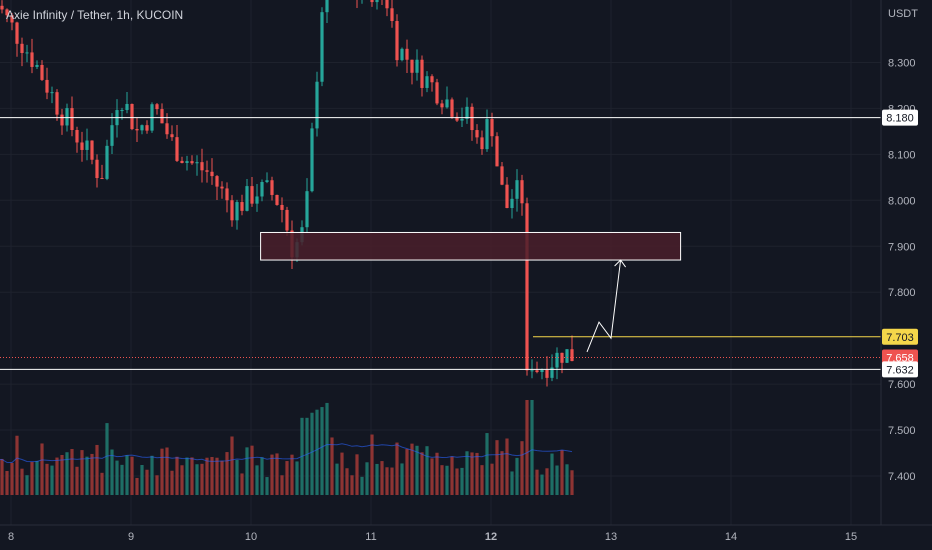 The height and width of the screenshot is (550, 932). What do you see at coordinates (611, 537) in the screenshot?
I see `time-tick-label: 13` at bounding box center [611, 537].